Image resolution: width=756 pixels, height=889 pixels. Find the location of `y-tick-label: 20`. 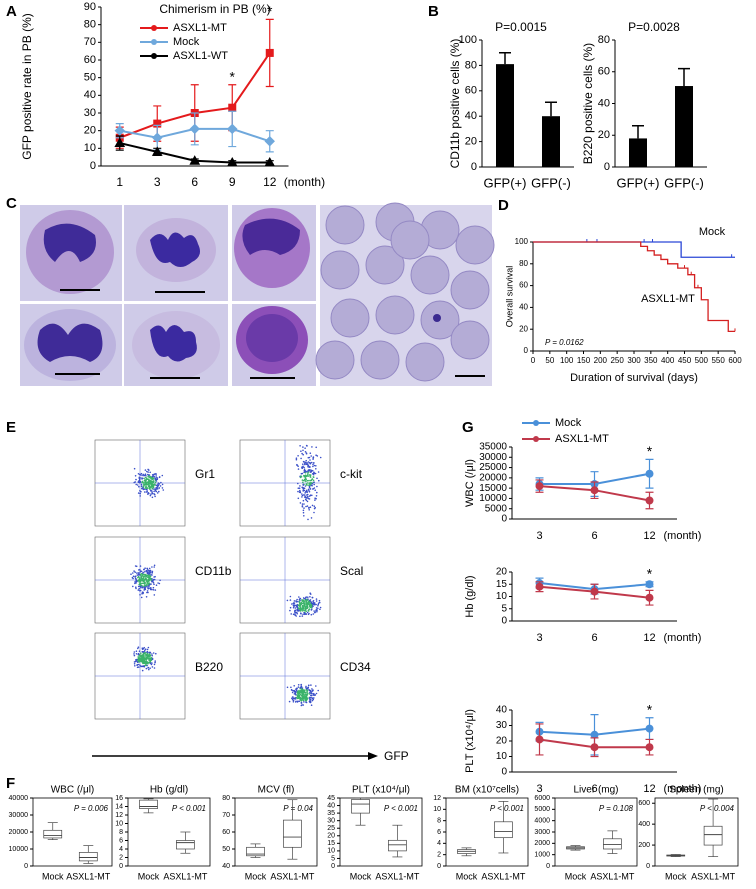

y-tick-label: 20 is located at coordinates (90, 131).